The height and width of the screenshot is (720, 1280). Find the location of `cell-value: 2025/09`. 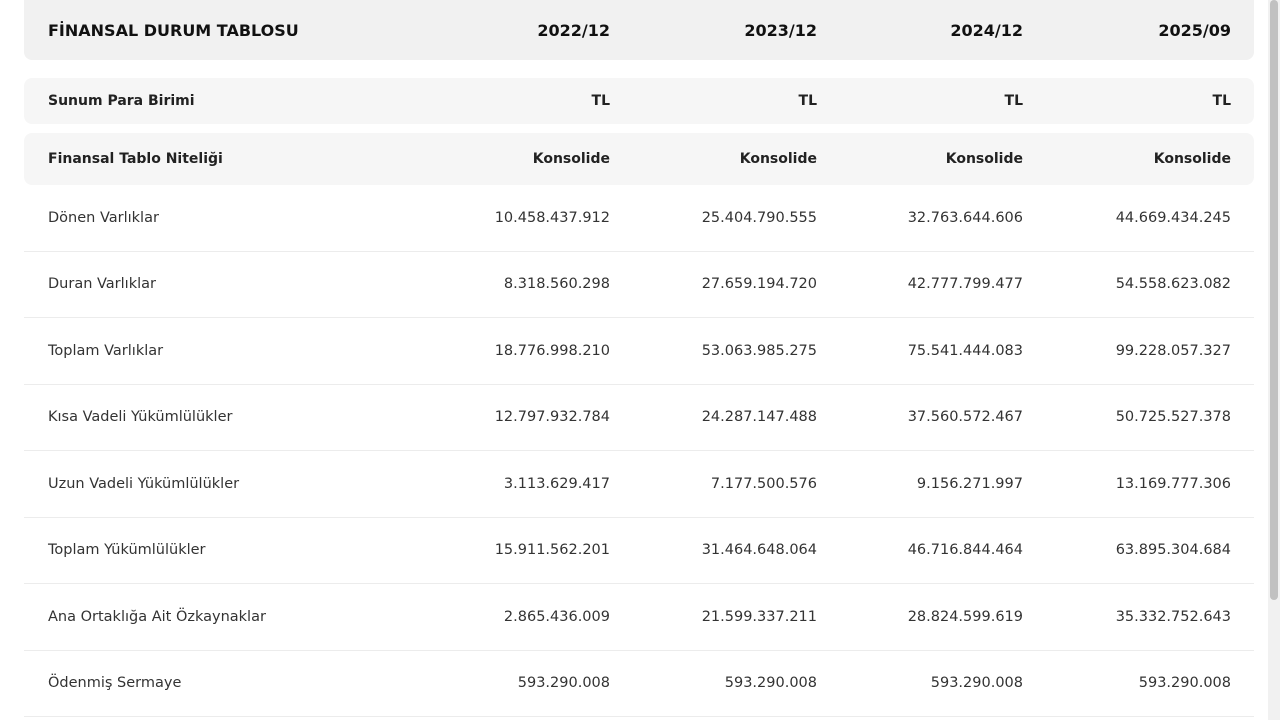

cell-value: 2025/09 is located at coordinates (1194, 30).